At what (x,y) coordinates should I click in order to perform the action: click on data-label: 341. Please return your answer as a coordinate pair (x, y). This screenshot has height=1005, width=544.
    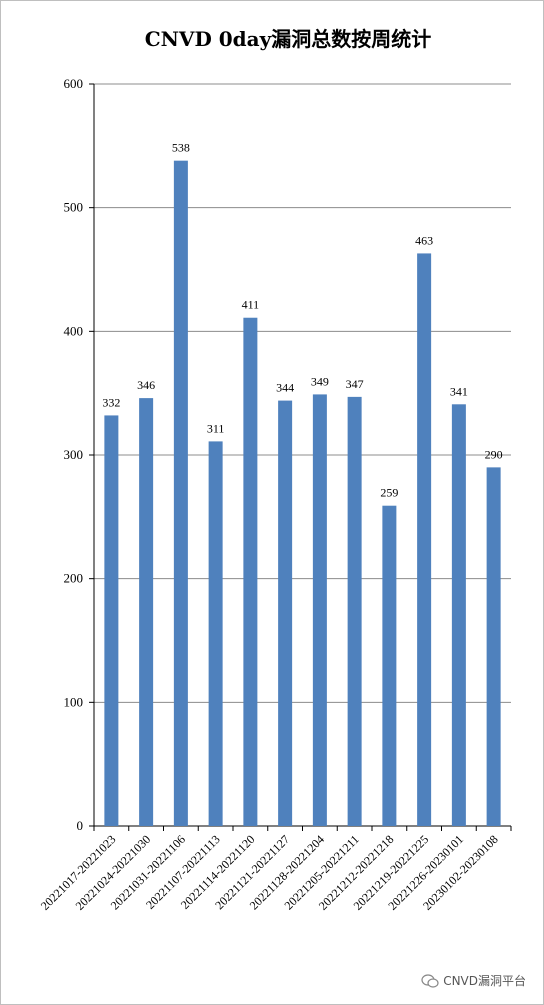
    Looking at the image, I should click on (459, 391).